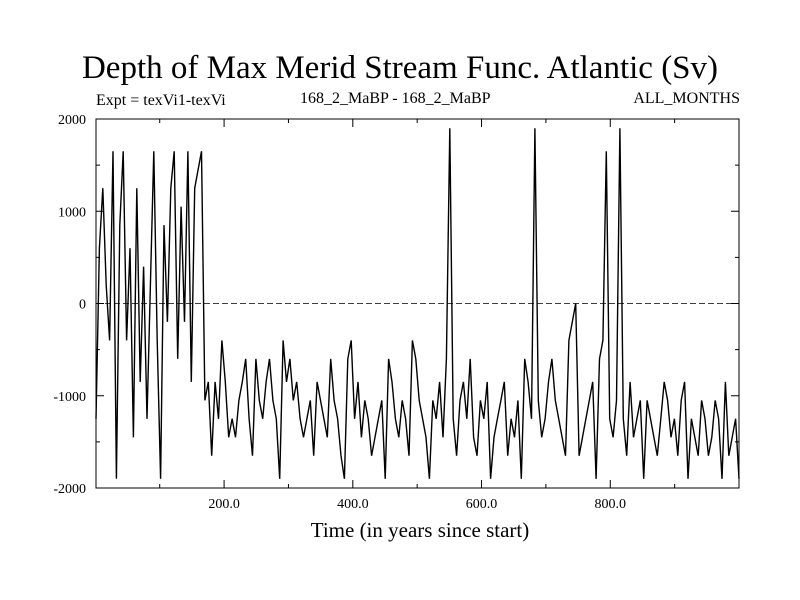  What do you see at coordinates (72, 212) in the screenshot?
I see `y-tick-label-1000: 1000` at bounding box center [72, 212].